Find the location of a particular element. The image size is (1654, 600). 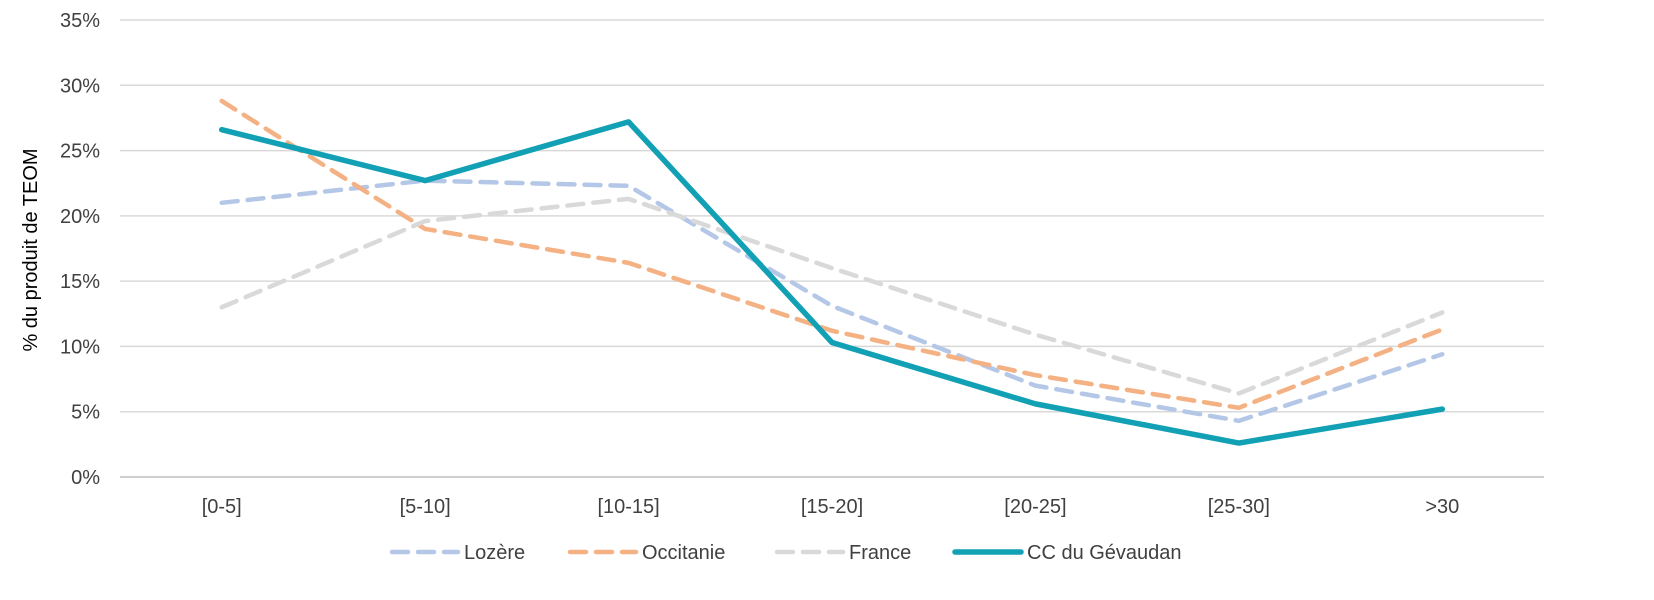

y-tick-label: 0% is located at coordinates (85, 478).